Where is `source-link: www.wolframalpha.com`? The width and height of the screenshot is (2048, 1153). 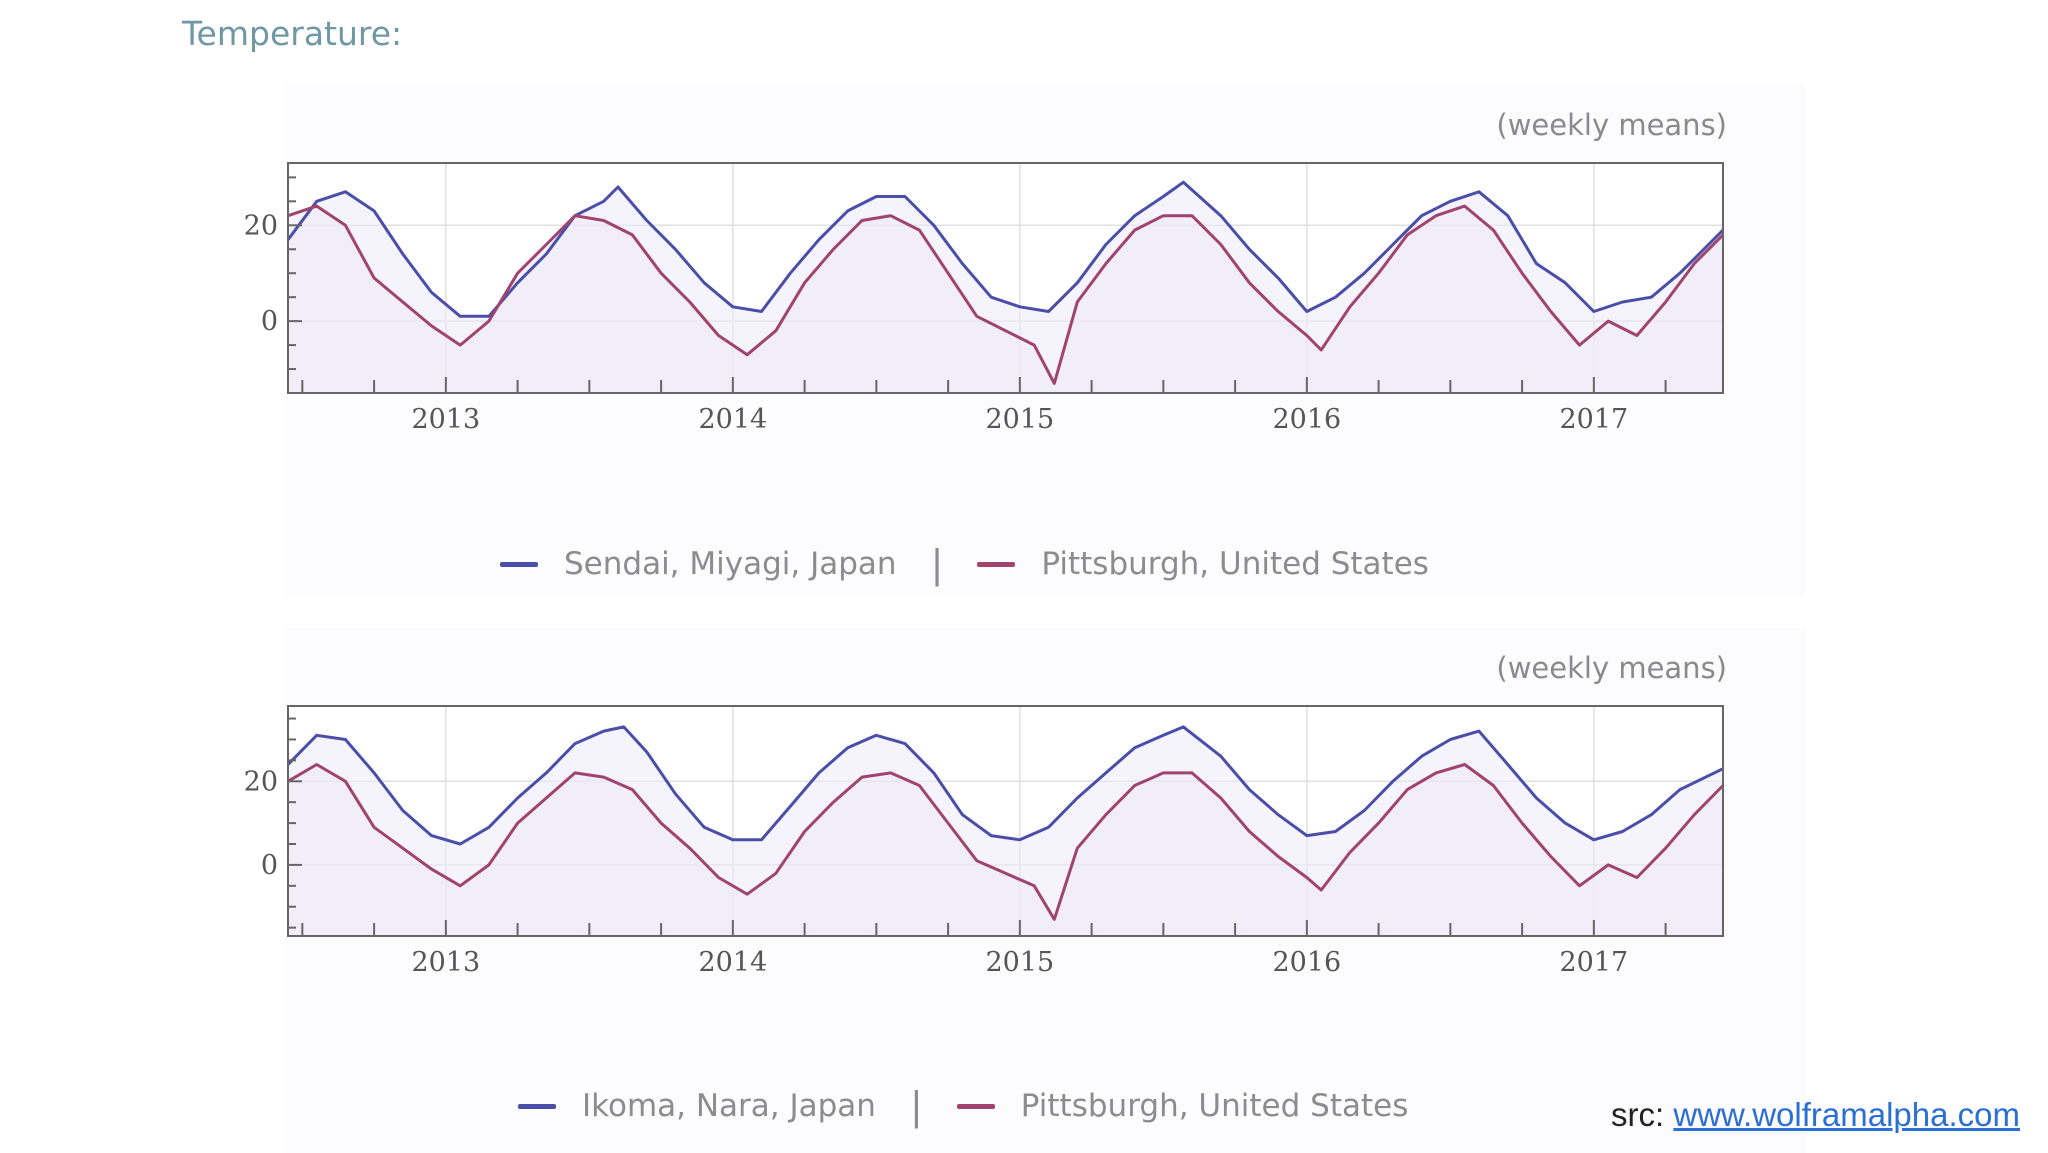
source-link: www.wolframalpha.com is located at coordinates (1846, 1114).